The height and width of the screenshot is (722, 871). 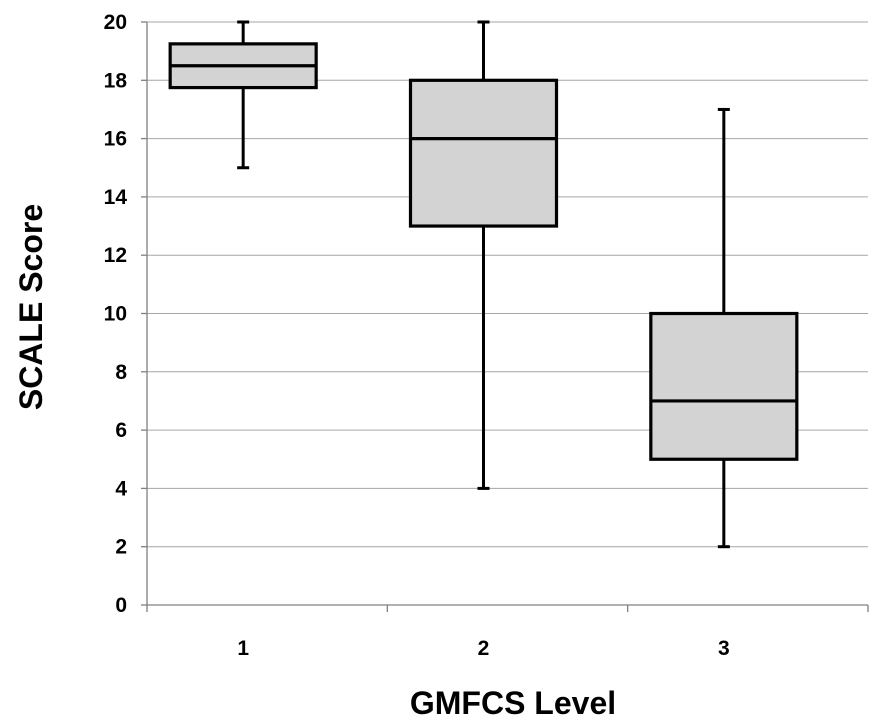 What do you see at coordinates (116, 197) in the screenshot?
I see `y-tick-label-14: 14` at bounding box center [116, 197].